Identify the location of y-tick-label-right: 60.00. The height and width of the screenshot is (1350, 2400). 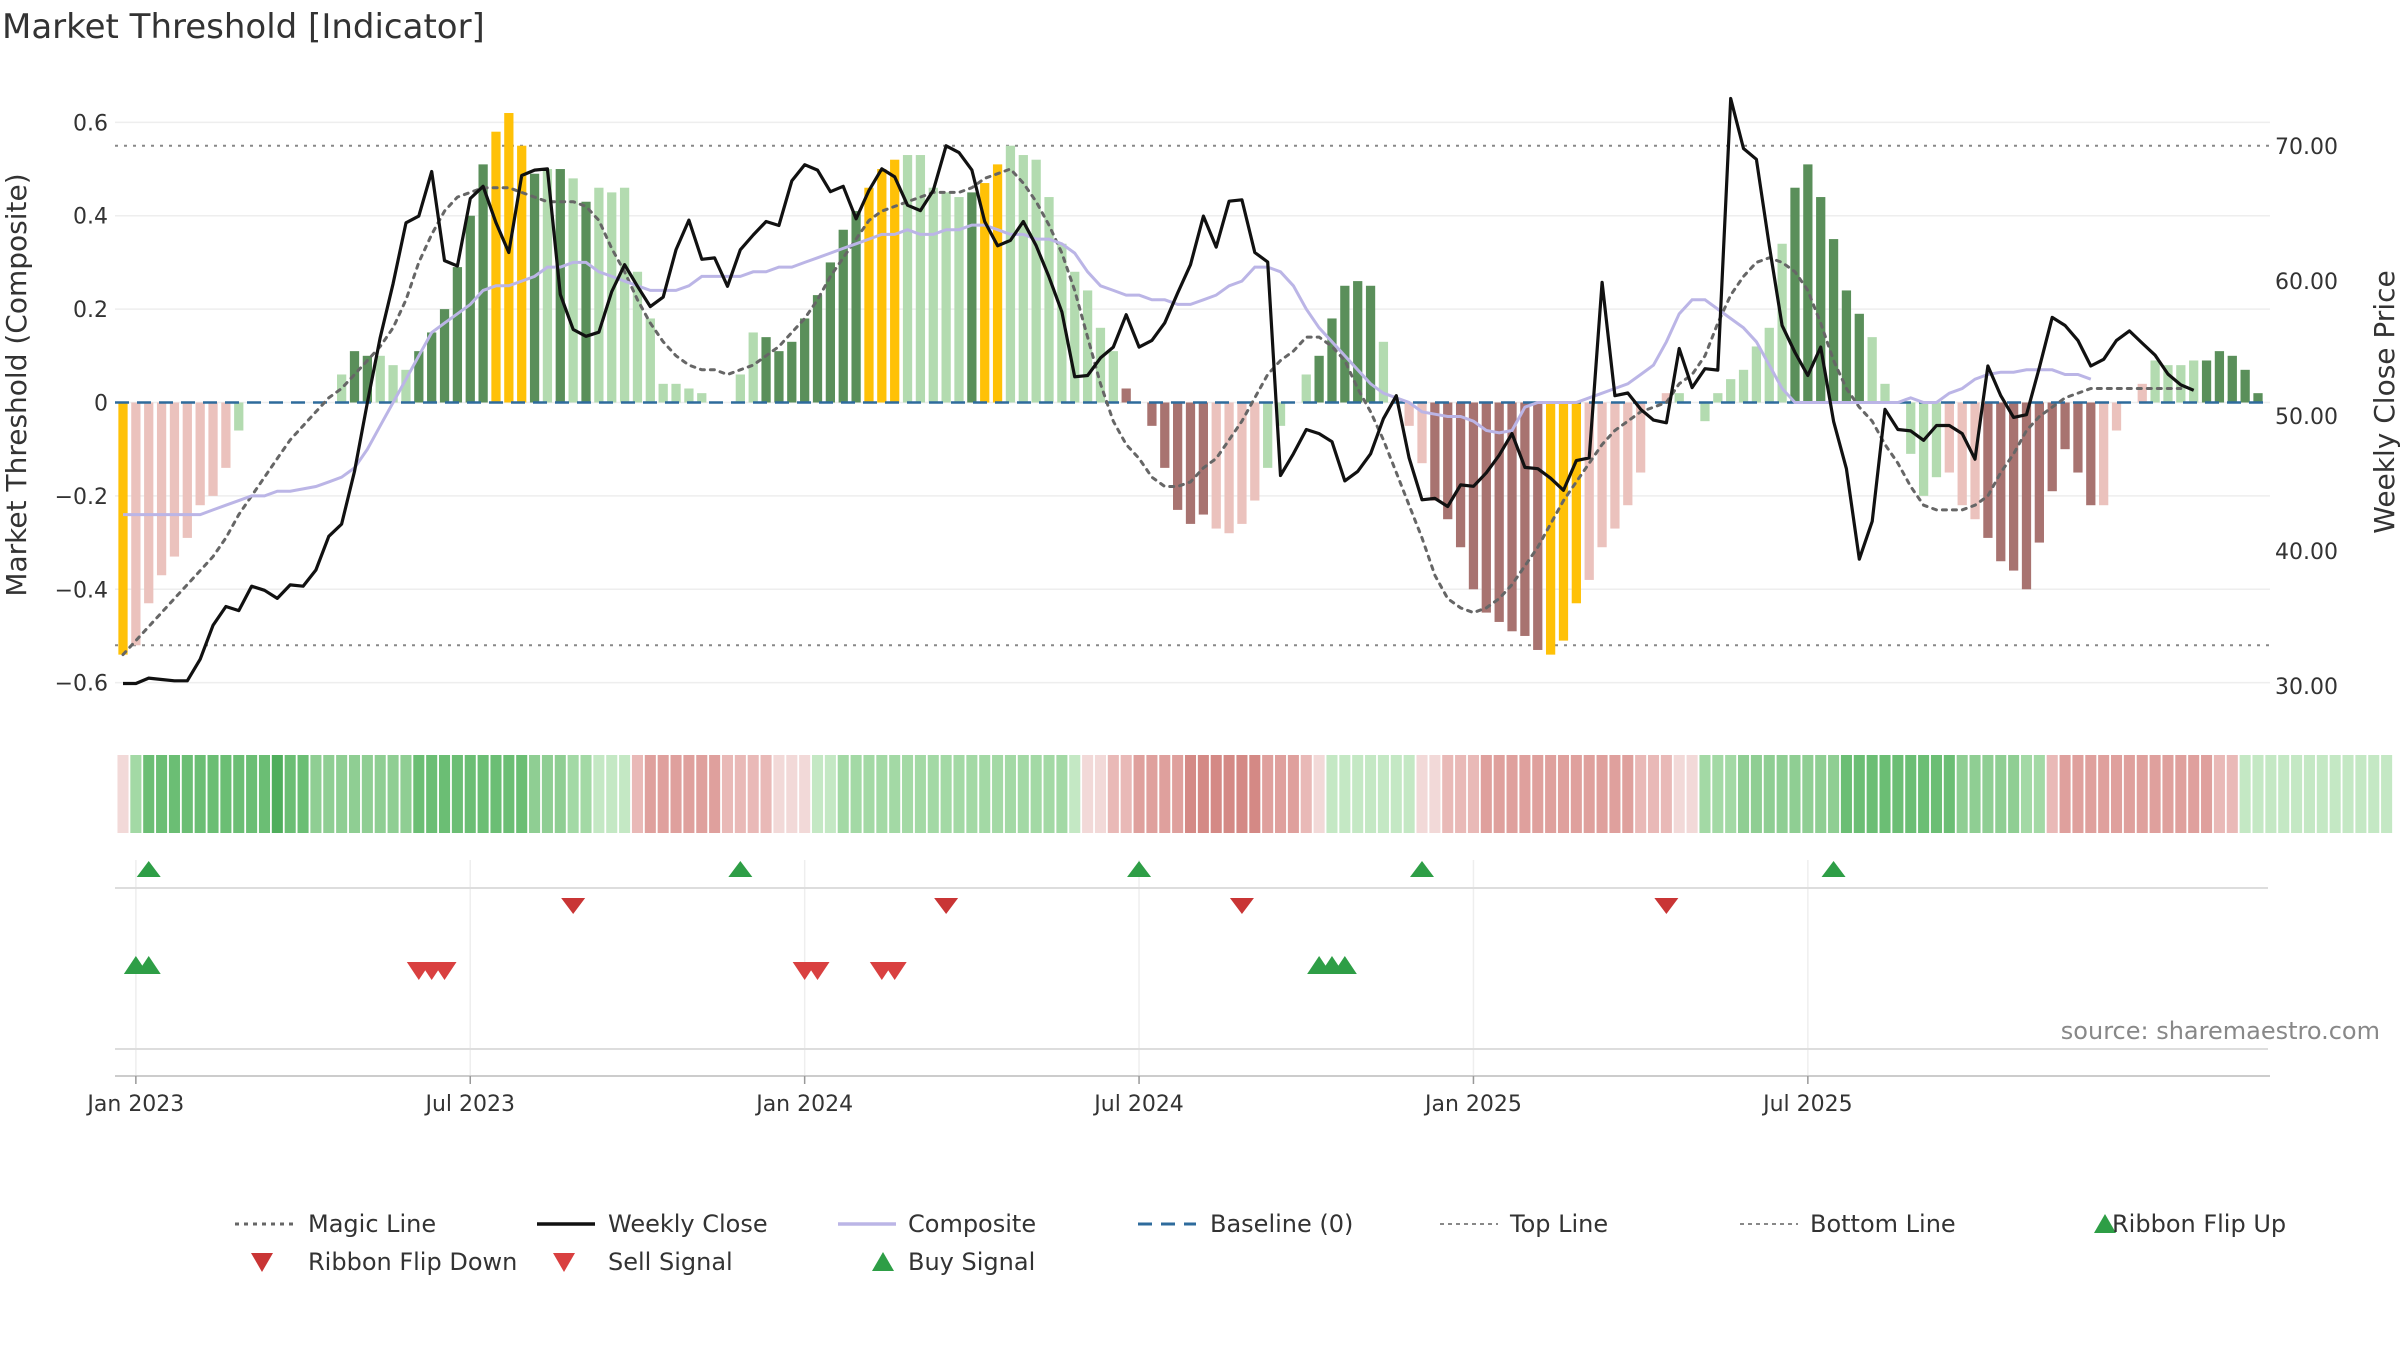
(2306, 282).